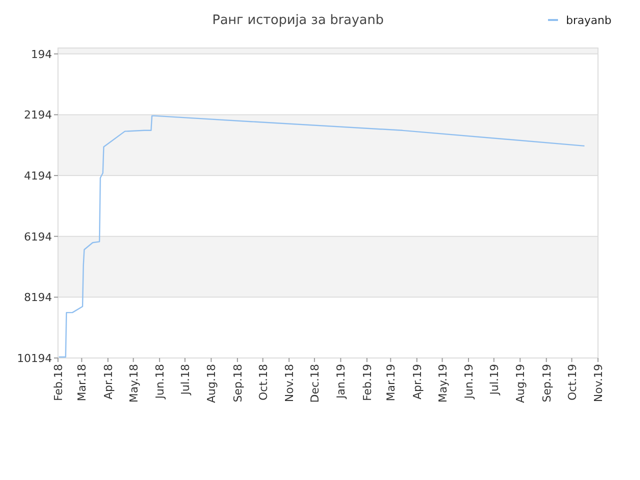 The width and height of the screenshot is (640, 480). Describe the element at coordinates (38, 297) in the screenshot. I see `y-tick-label: 8194` at that location.